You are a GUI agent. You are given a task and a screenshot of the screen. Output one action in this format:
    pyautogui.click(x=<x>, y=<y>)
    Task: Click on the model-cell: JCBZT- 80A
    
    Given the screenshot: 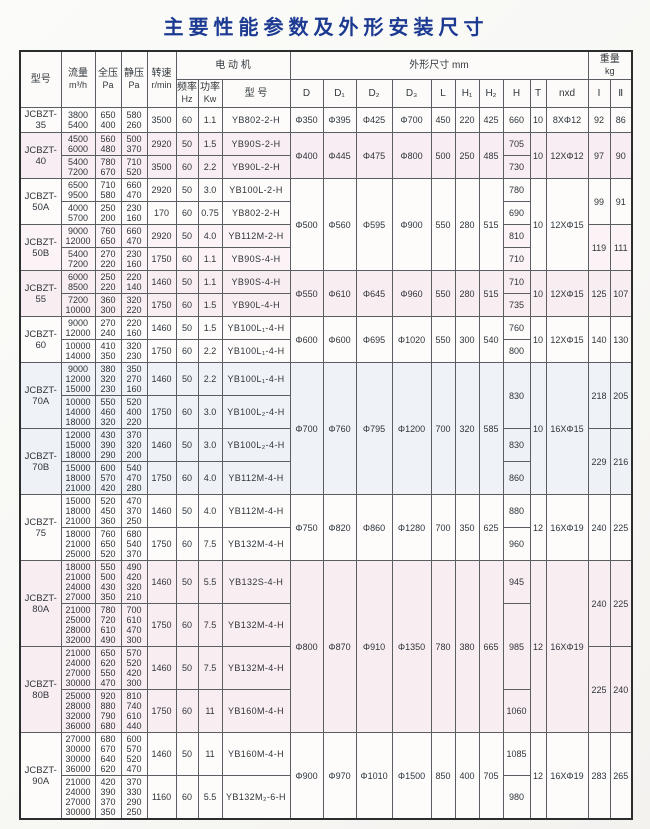 What is the action you would take?
    pyautogui.click(x=40, y=603)
    